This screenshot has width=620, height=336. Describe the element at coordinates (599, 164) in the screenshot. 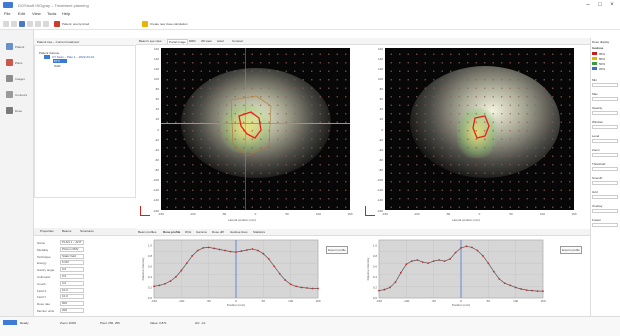

I see `option-label: Threshold` at that location.